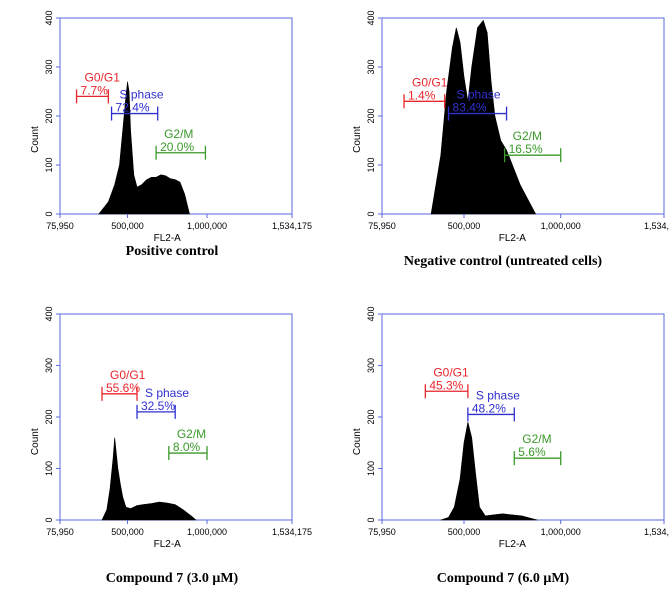  I want to click on gate-value: 55.6%, so click(123, 388).